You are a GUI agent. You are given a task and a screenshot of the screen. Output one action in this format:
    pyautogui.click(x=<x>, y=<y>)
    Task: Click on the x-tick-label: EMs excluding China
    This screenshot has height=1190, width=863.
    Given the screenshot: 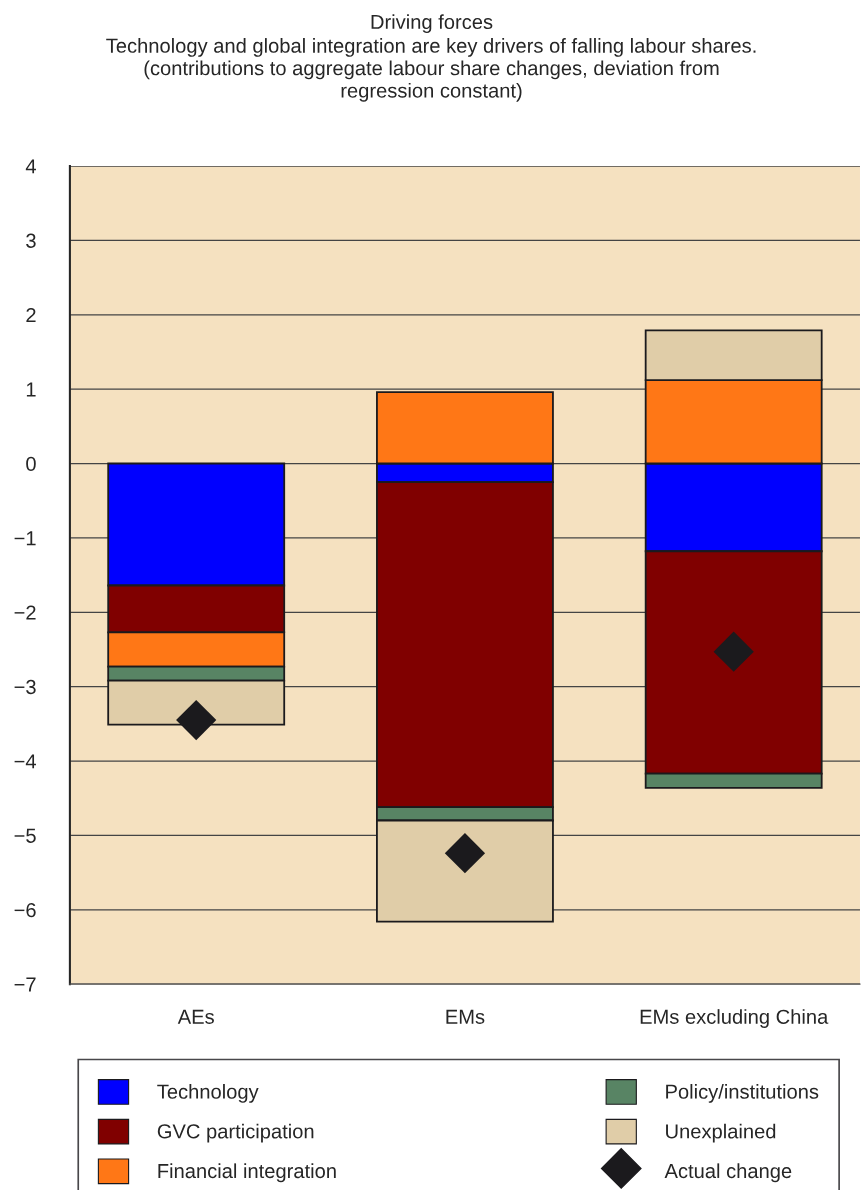 What is the action you would take?
    pyautogui.click(x=734, y=1018)
    